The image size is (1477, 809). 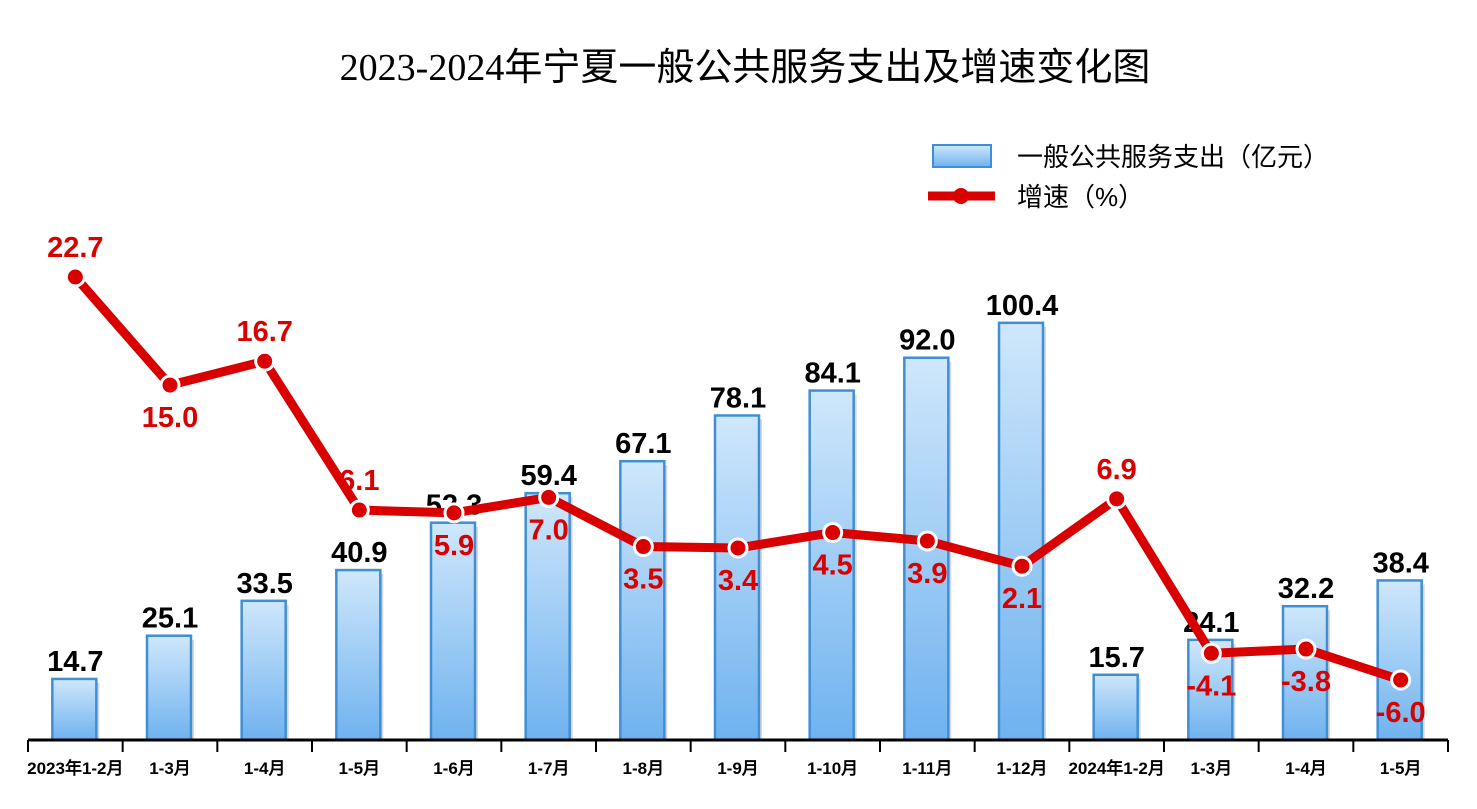 I want to click on growth-value-label: 15.0, so click(x=170, y=418).